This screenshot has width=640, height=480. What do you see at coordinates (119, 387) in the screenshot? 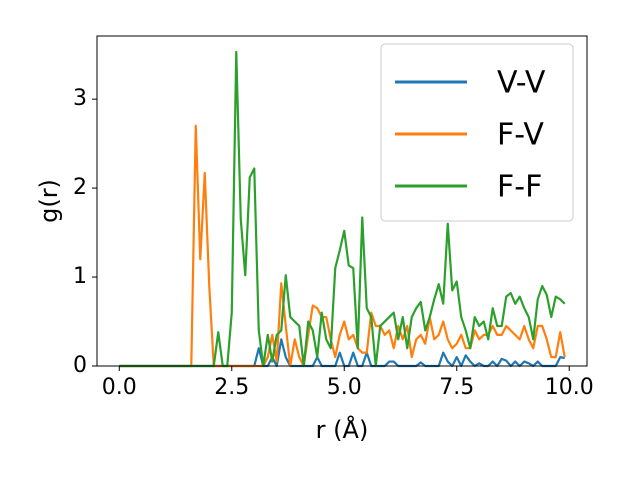
I see `x-tick-label: 0.0` at bounding box center [119, 387].